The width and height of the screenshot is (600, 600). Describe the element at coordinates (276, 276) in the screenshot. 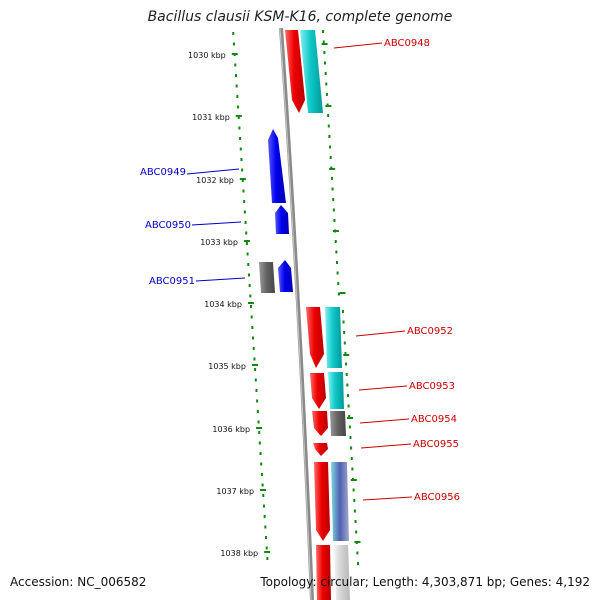

I see `feature-abc0951` at that location.